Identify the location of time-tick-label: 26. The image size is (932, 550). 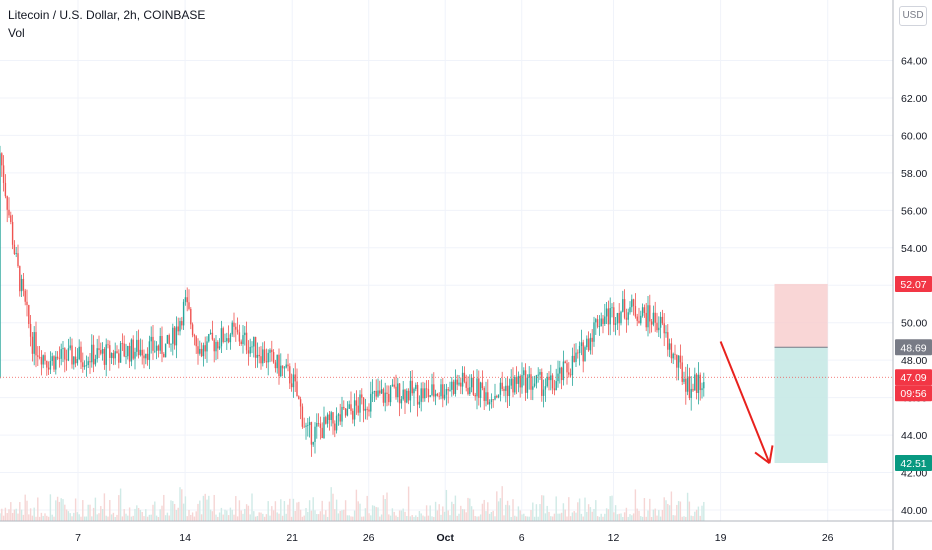
(369, 538).